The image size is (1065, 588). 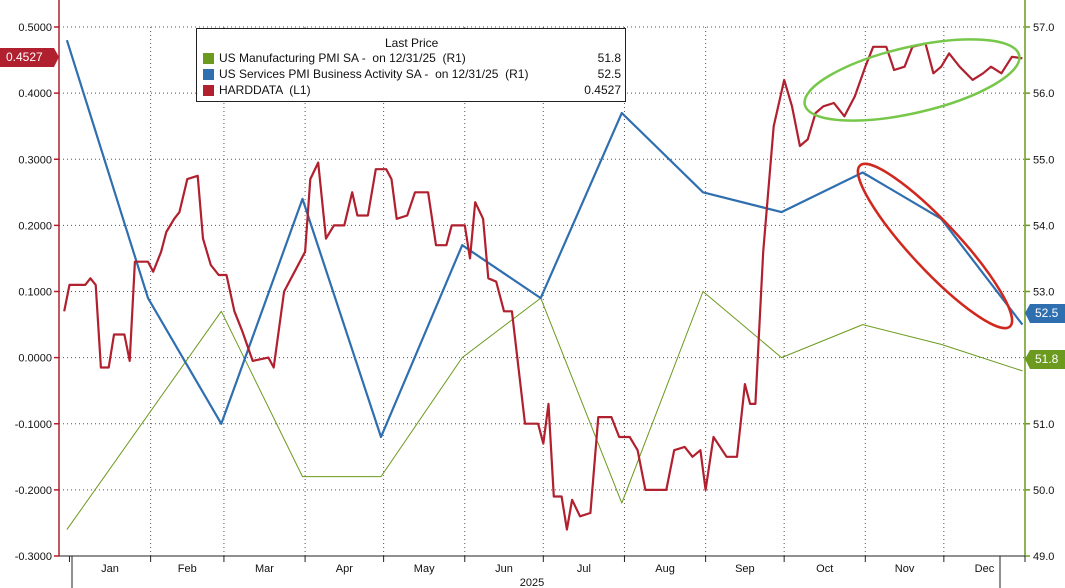 What do you see at coordinates (208, 58) in the screenshot?
I see `legend-swatch-manufacturing` at bounding box center [208, 58].